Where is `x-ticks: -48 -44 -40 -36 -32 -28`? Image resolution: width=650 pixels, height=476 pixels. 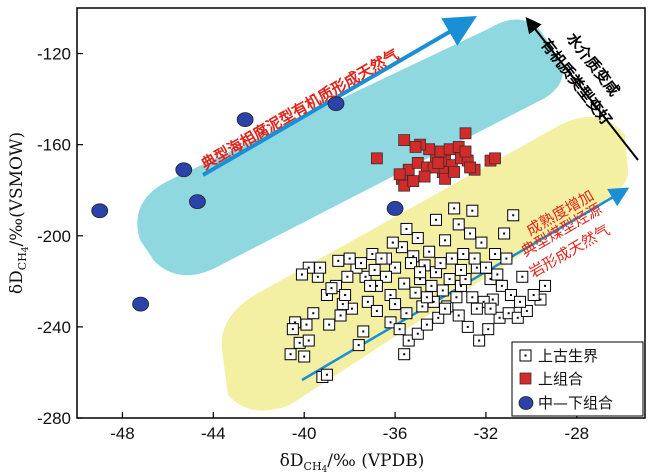
x-ticks: -48 -44 -40 -36 -32 -28 is located at coordinates (349, 427).